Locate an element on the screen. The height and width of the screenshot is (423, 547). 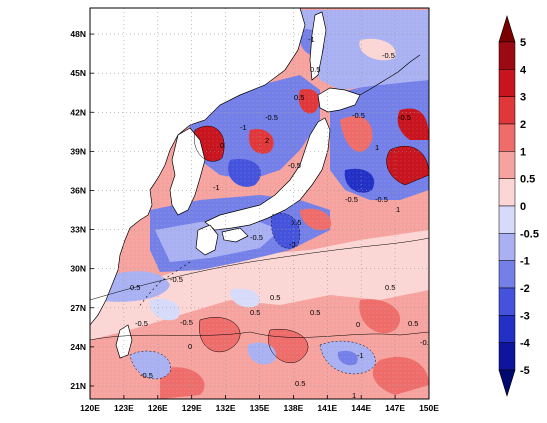
contour-label: -3 is located at coordinates (292, 244).